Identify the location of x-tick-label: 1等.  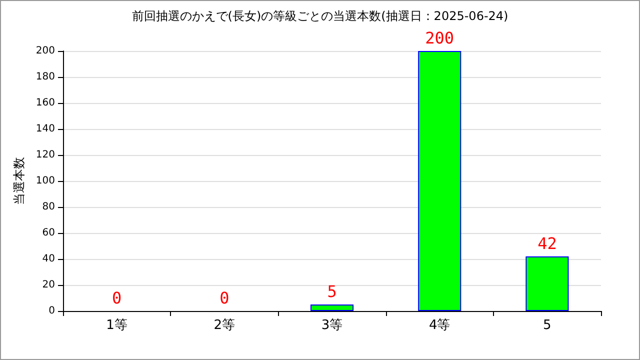
(117, 325).